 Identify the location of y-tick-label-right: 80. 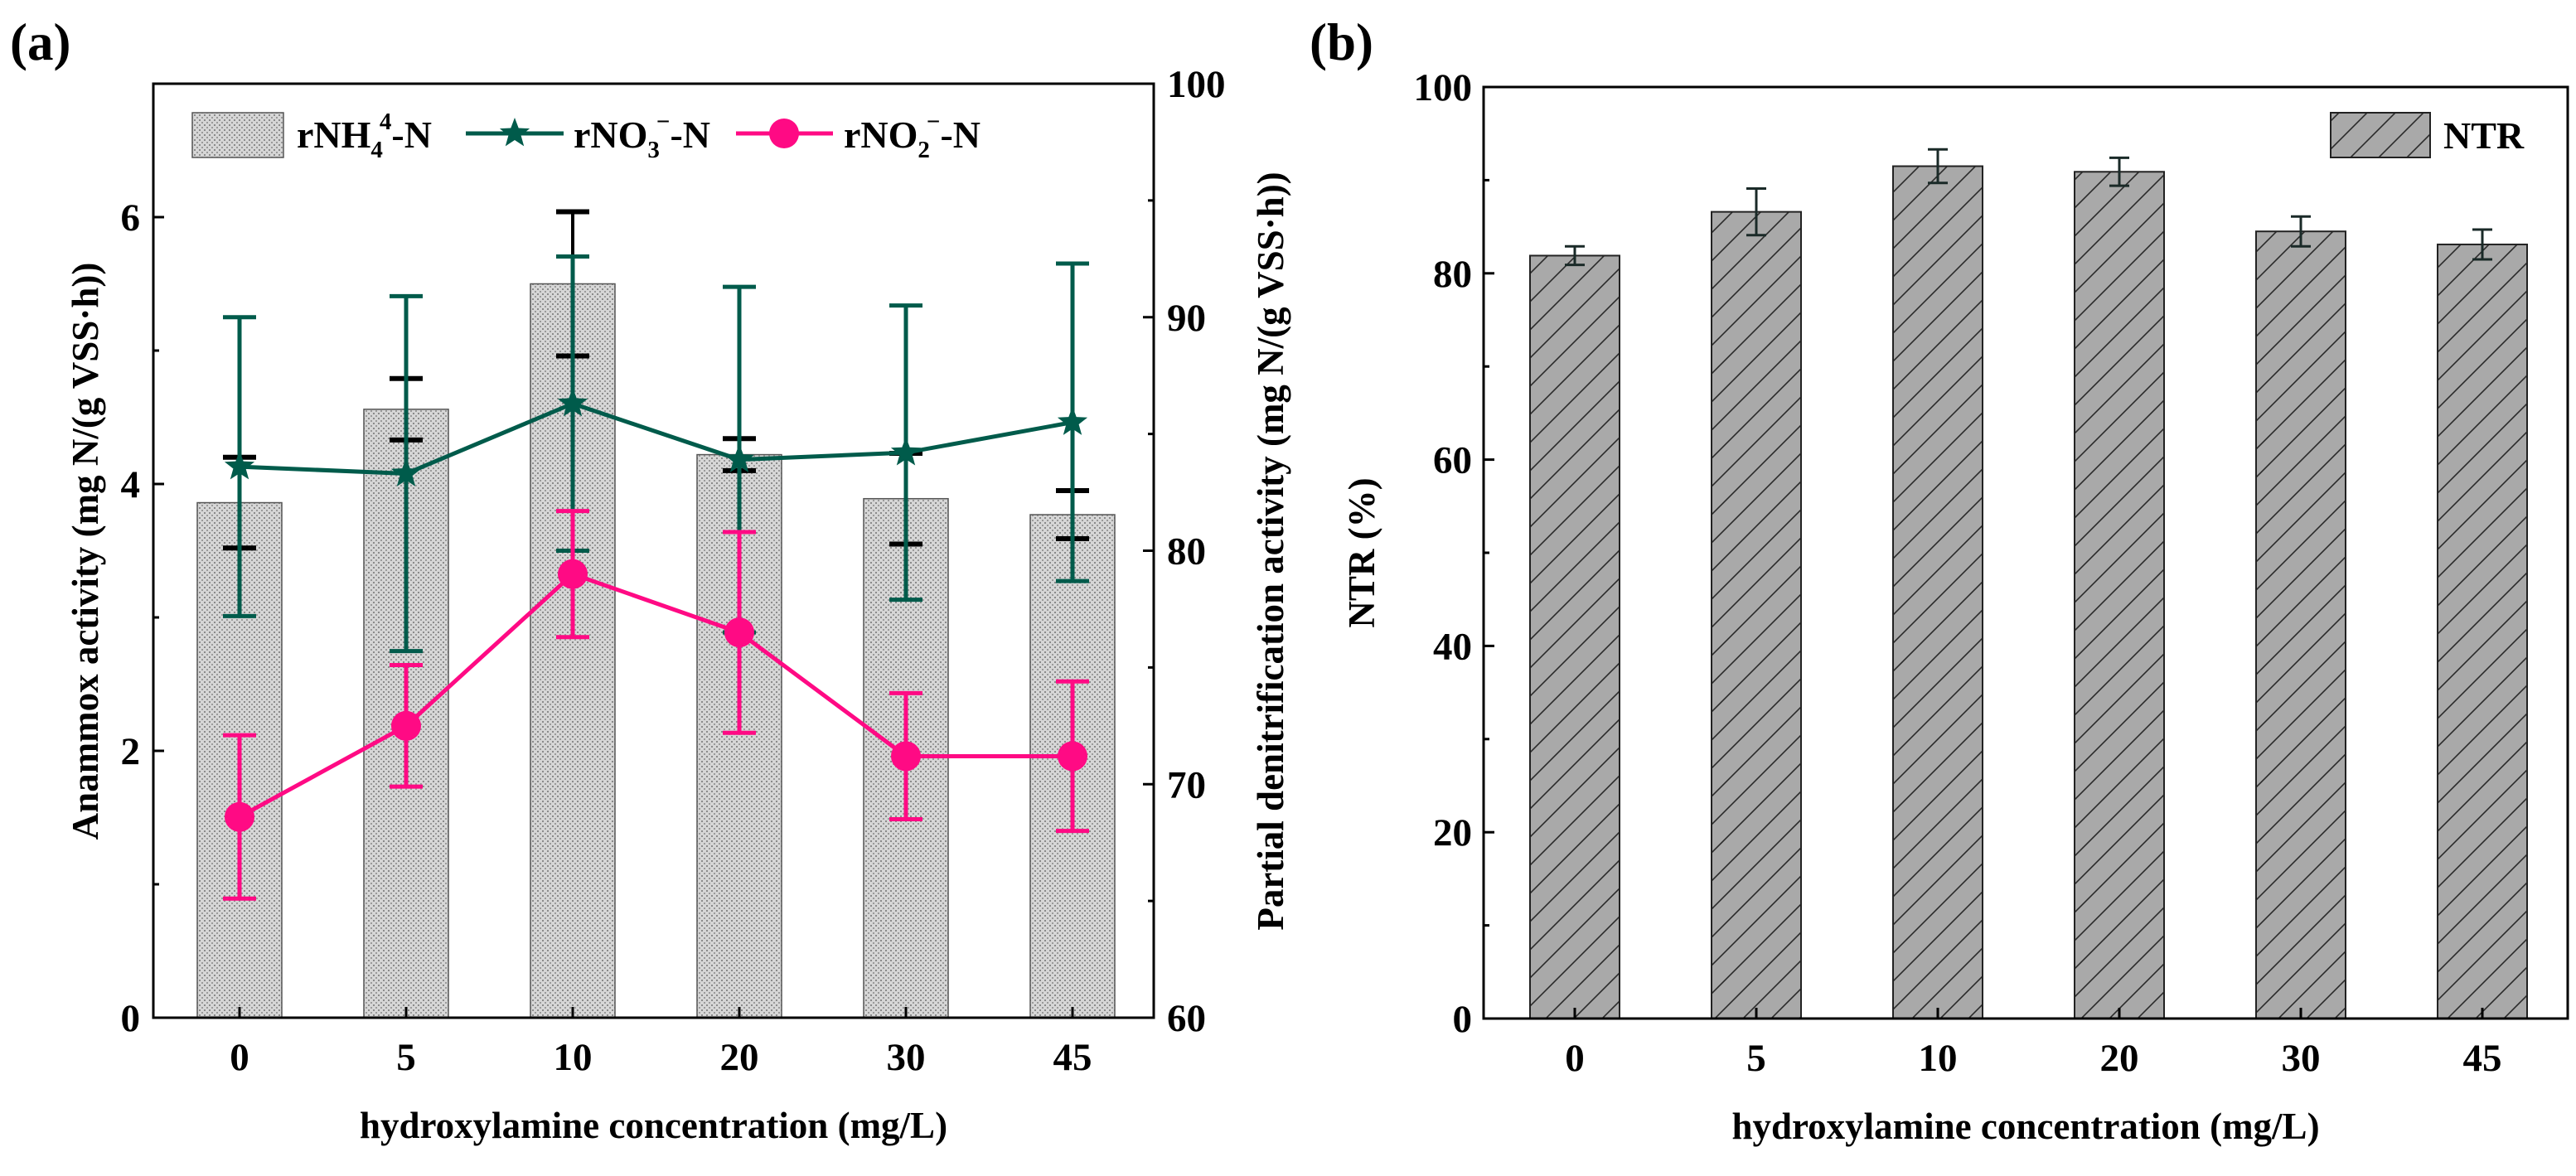
(1186, 551).